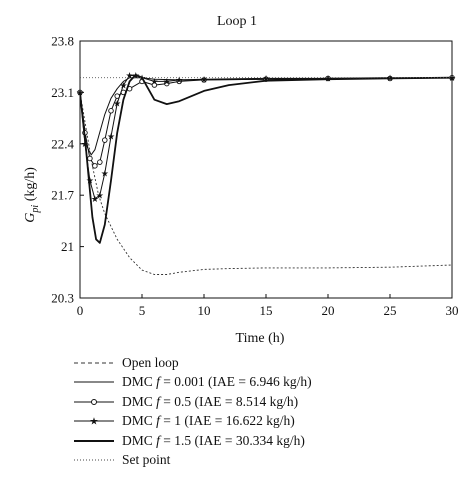  I want to click on x-tick-label: 15, so click(266, 310).